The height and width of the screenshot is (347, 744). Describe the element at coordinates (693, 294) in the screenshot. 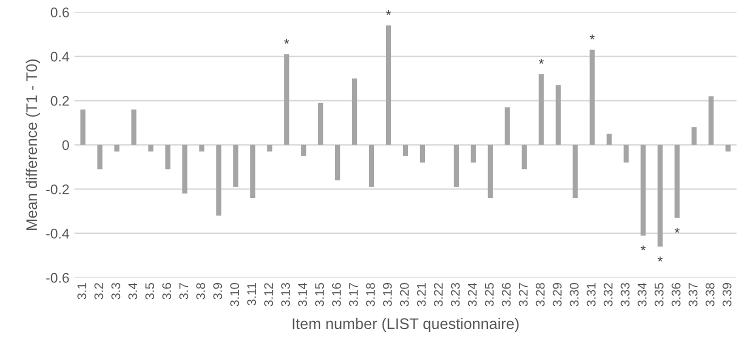

I see `x-tick-label: 3.37` at that location.